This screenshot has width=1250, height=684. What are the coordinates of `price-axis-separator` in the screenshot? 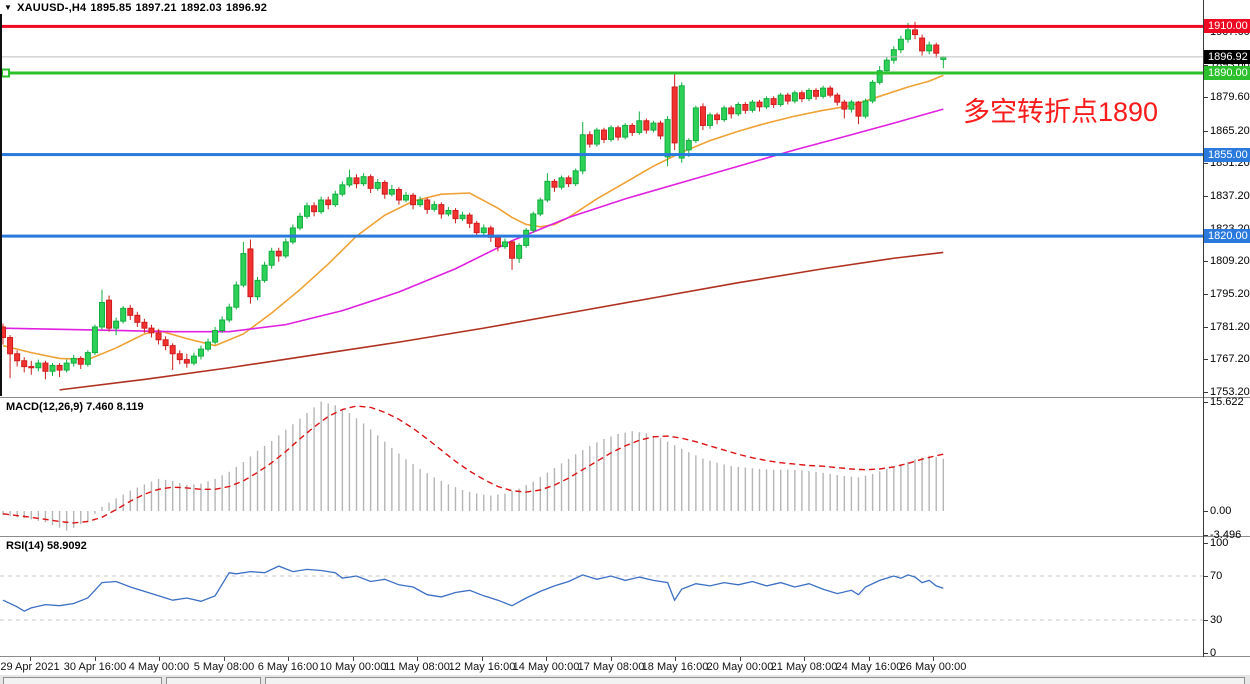 It's located at (1203, 328).